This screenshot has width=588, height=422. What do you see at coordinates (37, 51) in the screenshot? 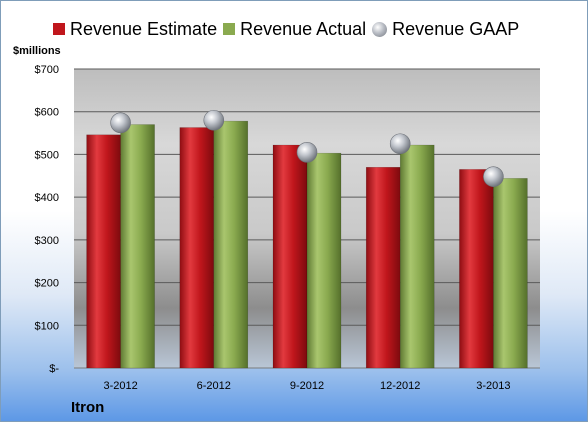
I see `y-axis-unit-label: $millions` at bounding box center [37, 51].